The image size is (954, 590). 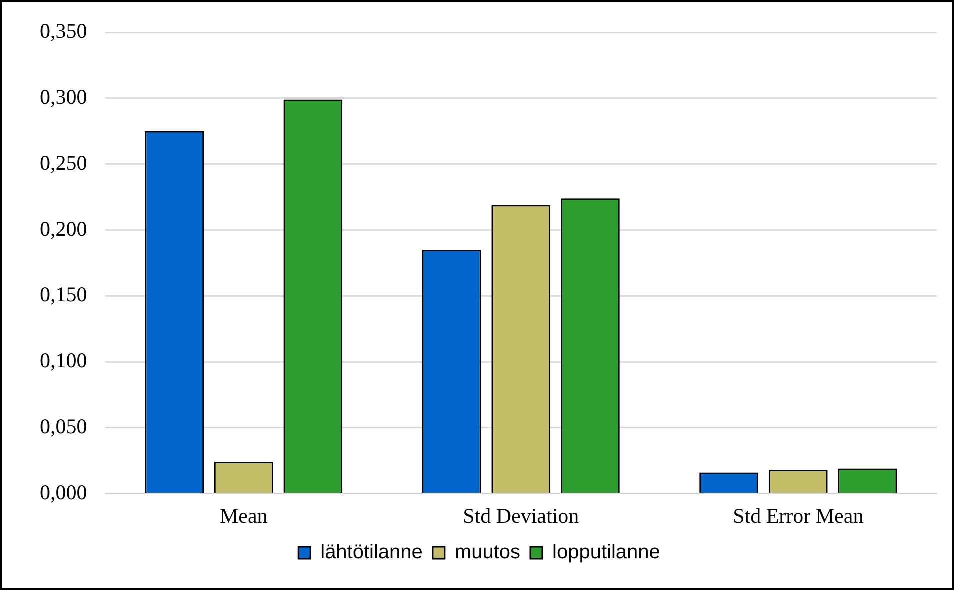 What do you see at coordinates (487, 553) in the screenshot?
I see `legend-label: muutos` at bounding box center [487, 553].